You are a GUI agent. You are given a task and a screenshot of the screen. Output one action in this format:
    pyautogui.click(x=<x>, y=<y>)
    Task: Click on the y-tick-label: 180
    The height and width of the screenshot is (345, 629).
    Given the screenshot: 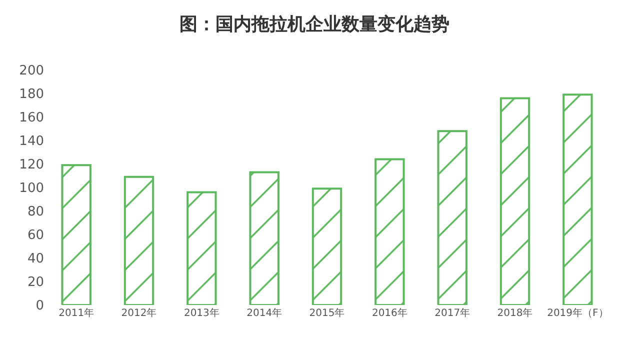 What is the action you would take?
    pyautogui.click(x=31, y=94)
    